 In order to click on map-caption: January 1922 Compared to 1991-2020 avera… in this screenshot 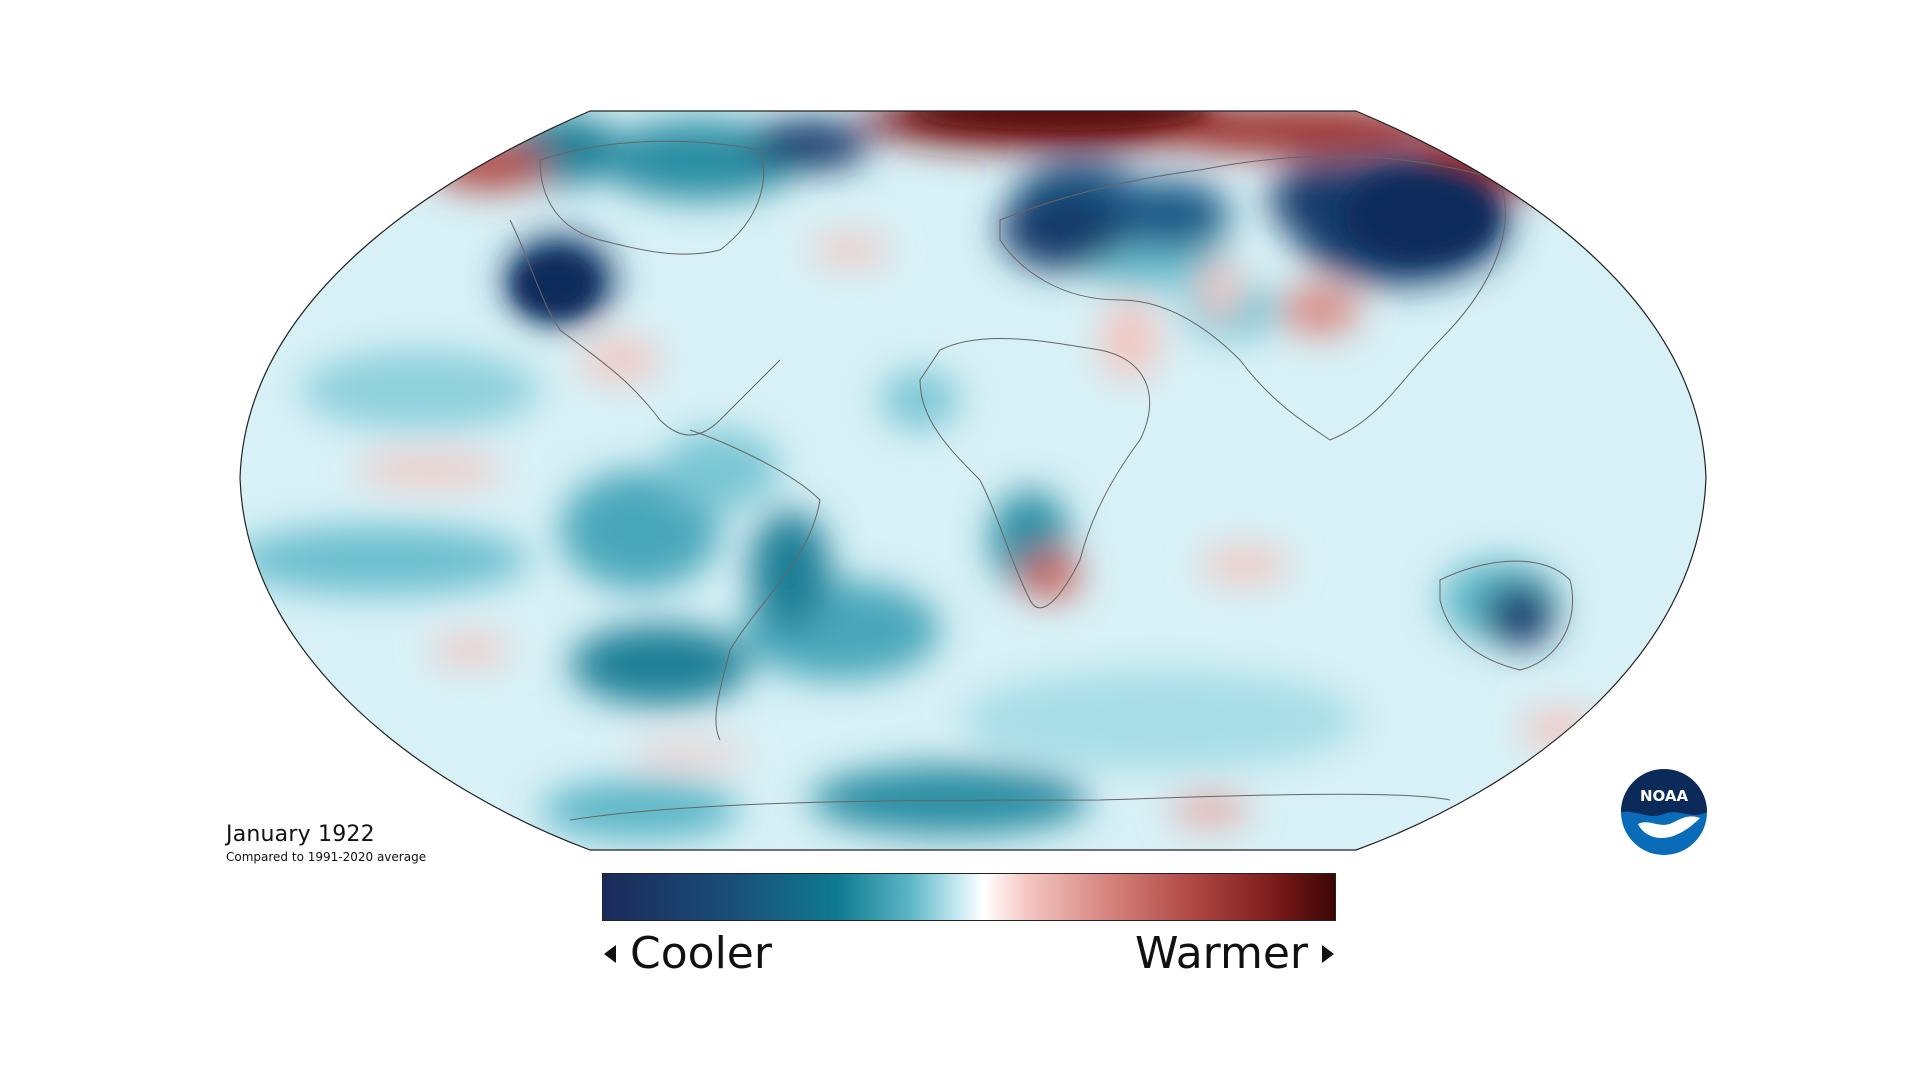, I will do `click(326, 843)`.